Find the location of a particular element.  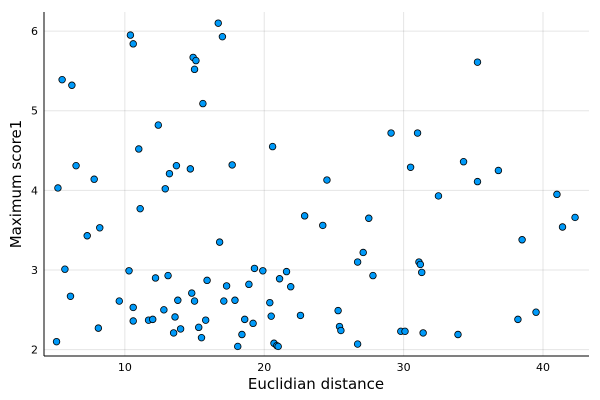

y-tick-label: 2 is located at coordinates (34, 350).